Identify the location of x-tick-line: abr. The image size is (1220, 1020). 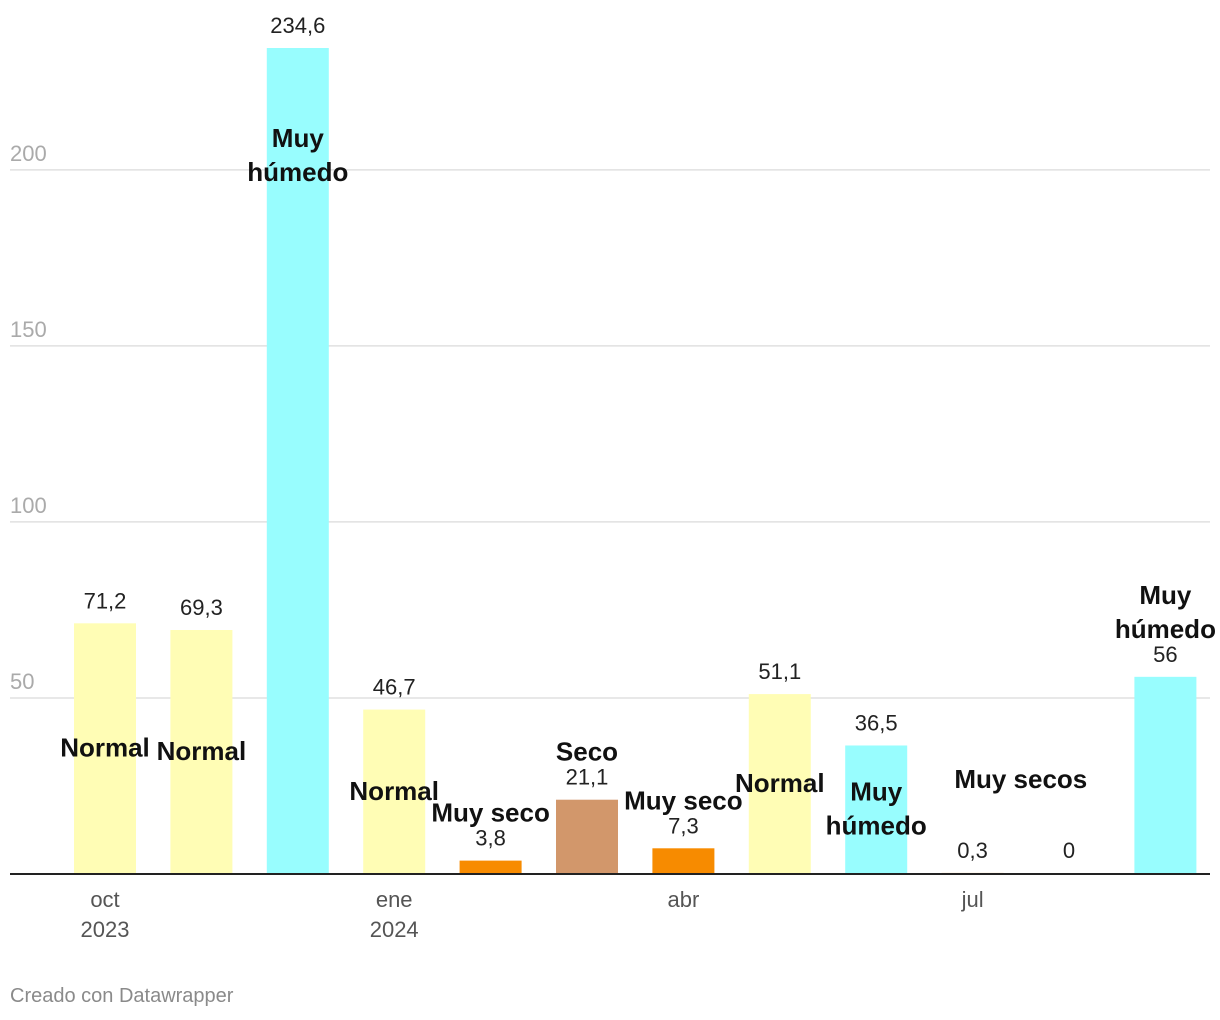
(684, 899).